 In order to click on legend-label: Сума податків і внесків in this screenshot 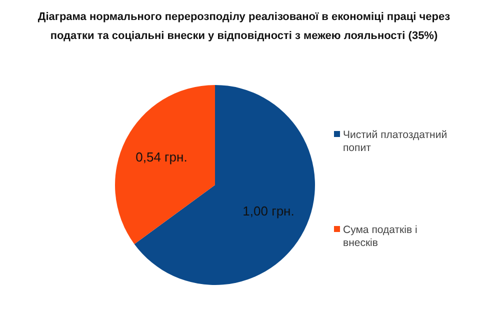, I will do `click(380, 236)`.